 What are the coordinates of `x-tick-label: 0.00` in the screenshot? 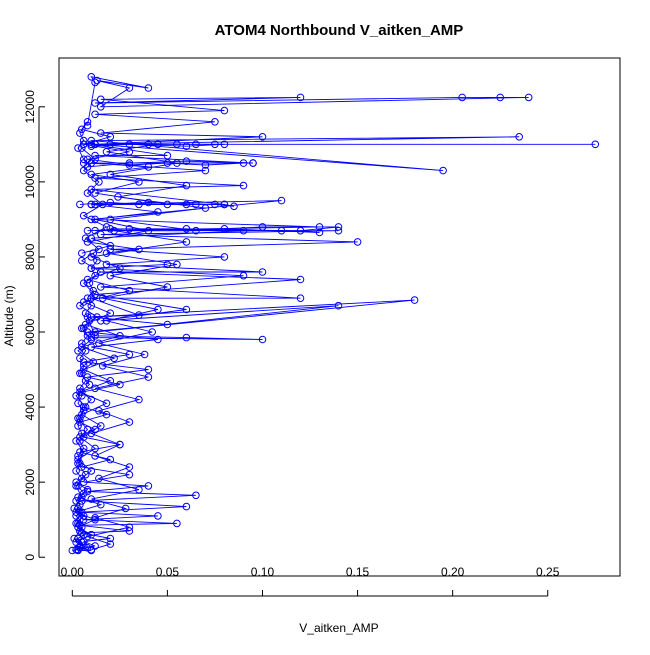 It's located at (73, 572).